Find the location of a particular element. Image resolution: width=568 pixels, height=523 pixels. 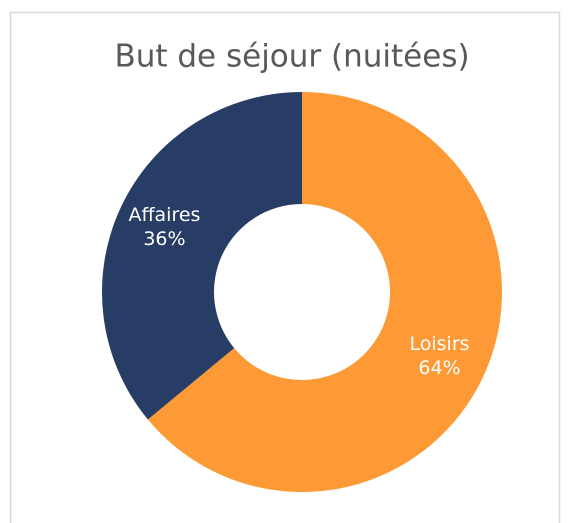

slice-category-label: Loisirs is located at coordinates (440, 344).